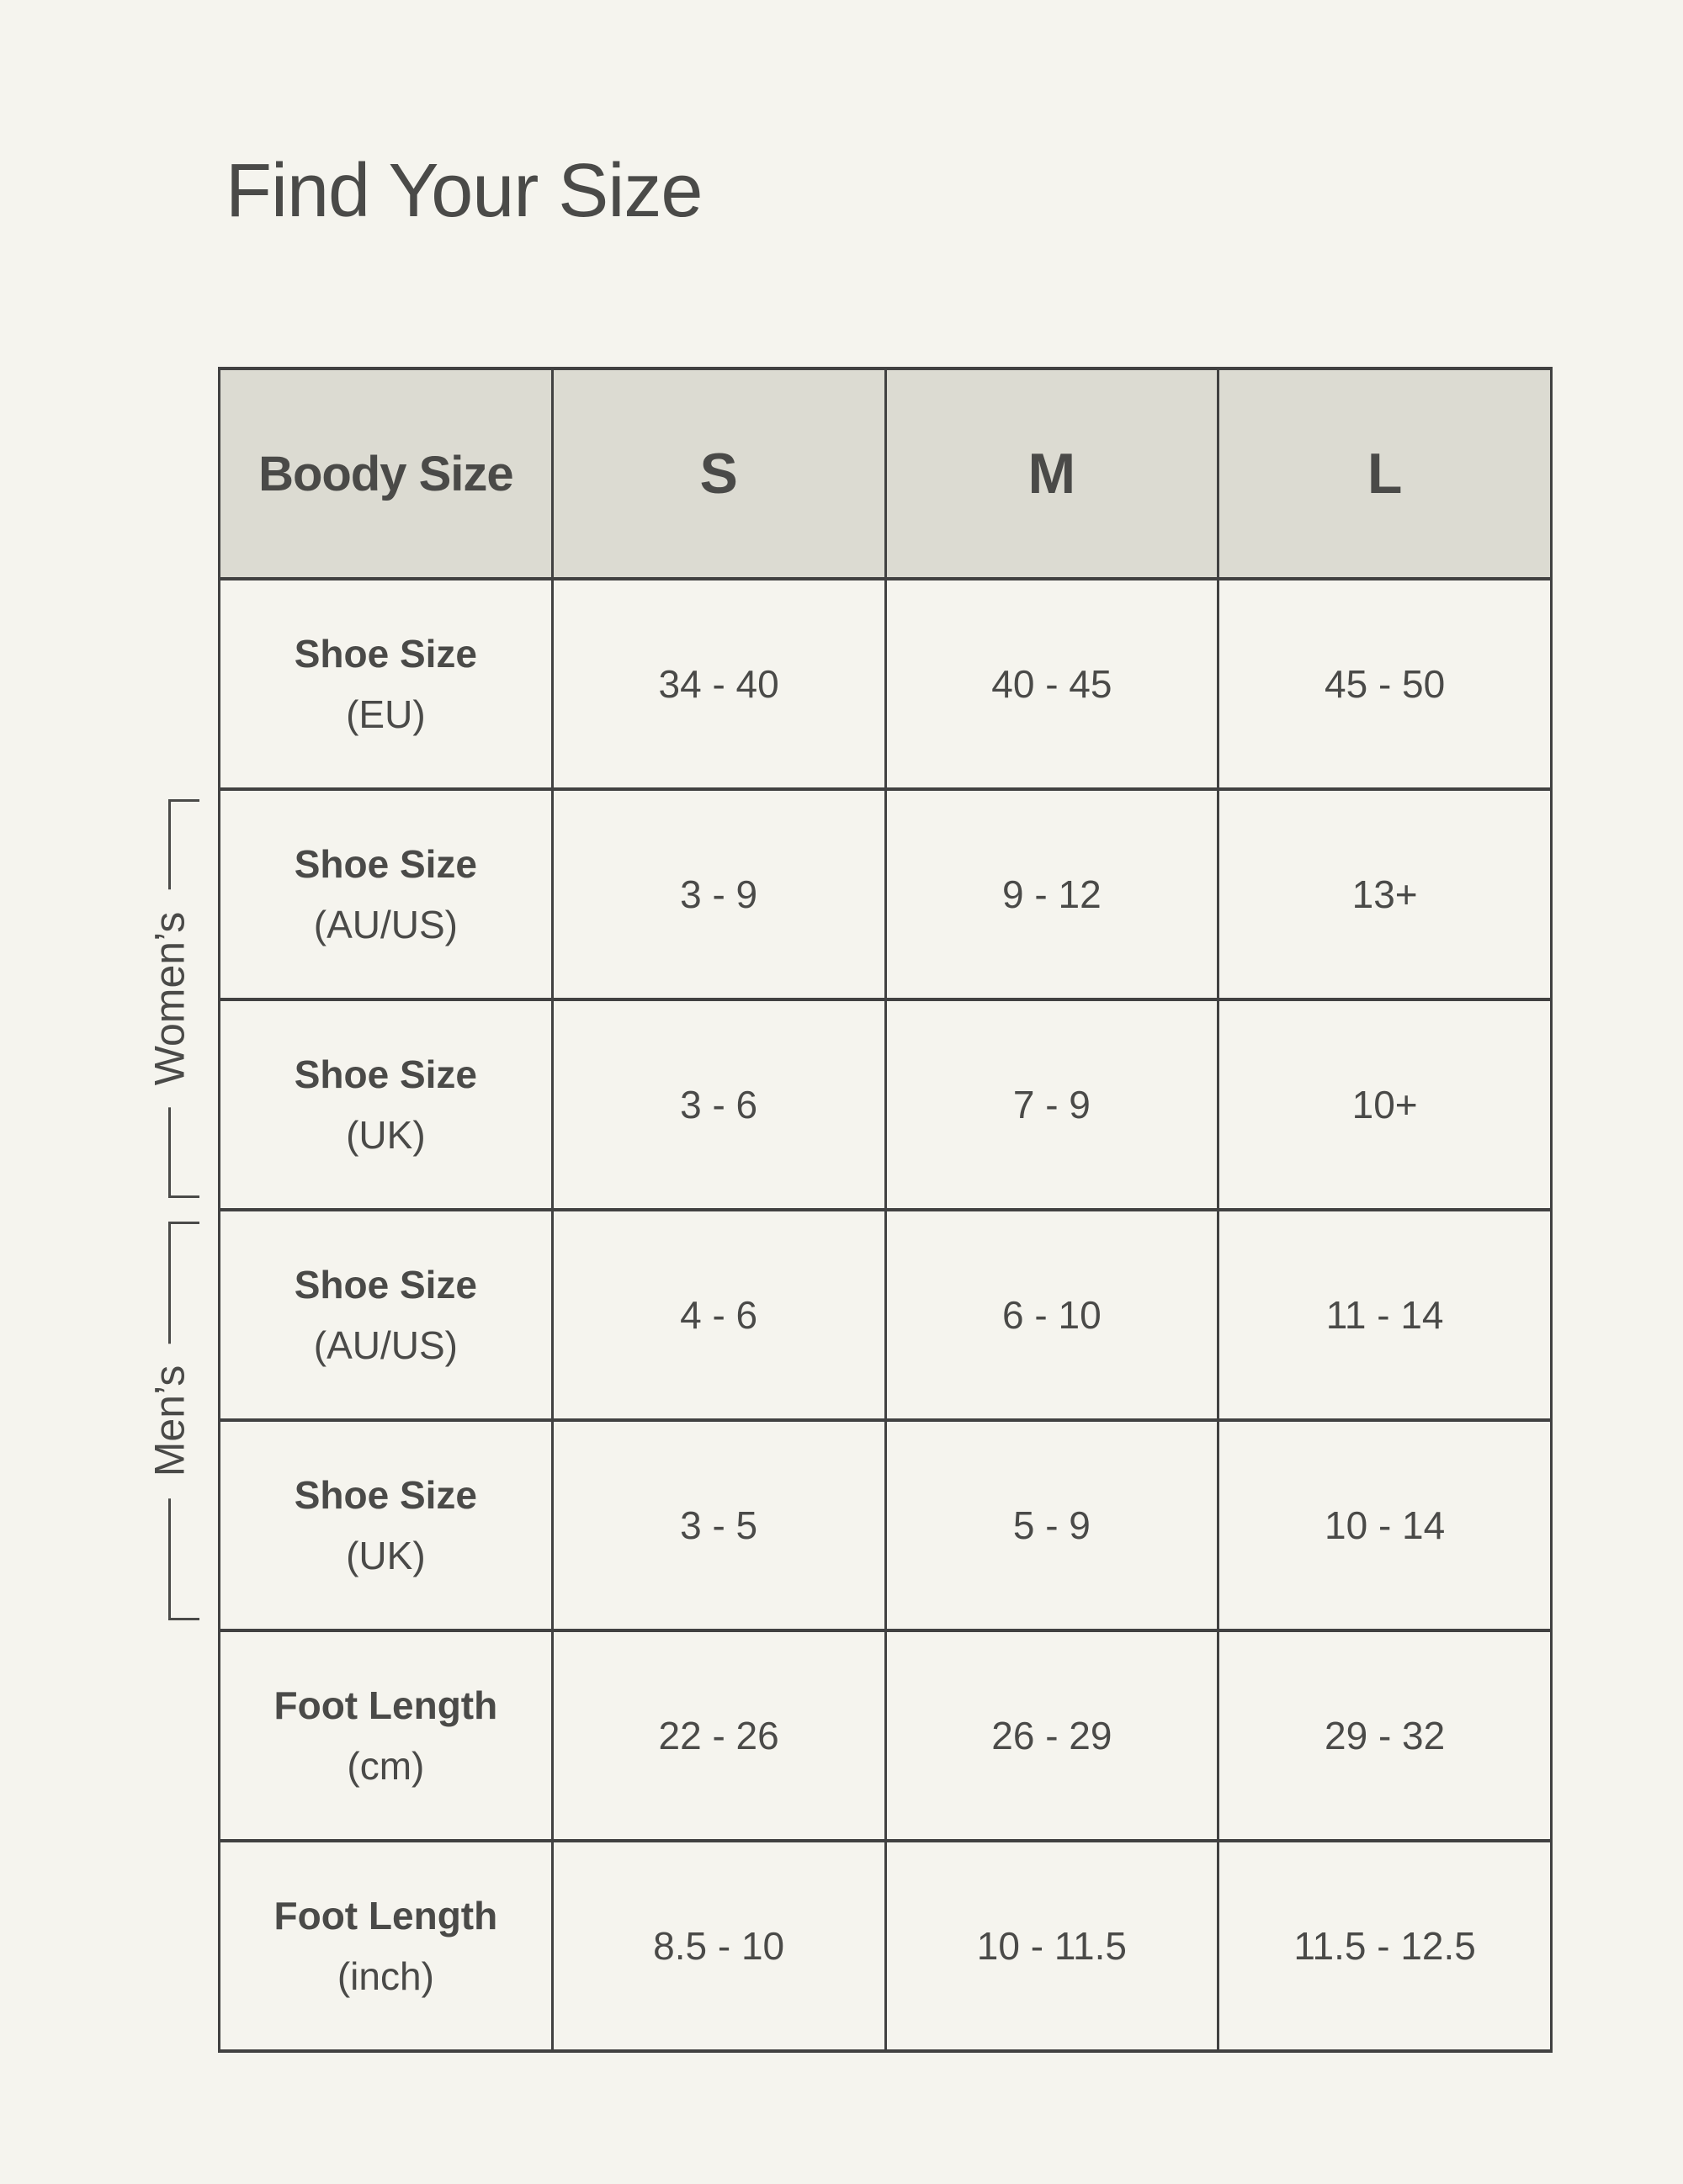 The width and height of the screenshot is (1683, 2184). What do you see at coordinates (718, 894) in the screenshot?
I see `value-cell-s: 3 - 9` at bounding box center [718, 894].